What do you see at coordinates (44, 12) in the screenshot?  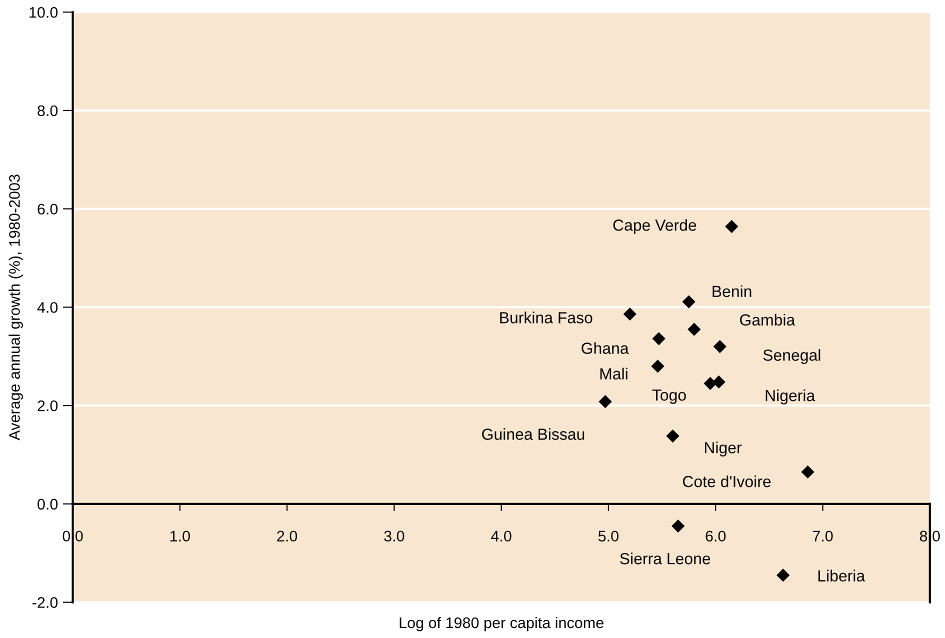 I see `y-tick-label: 10.0` at bounding box center [44, 12].